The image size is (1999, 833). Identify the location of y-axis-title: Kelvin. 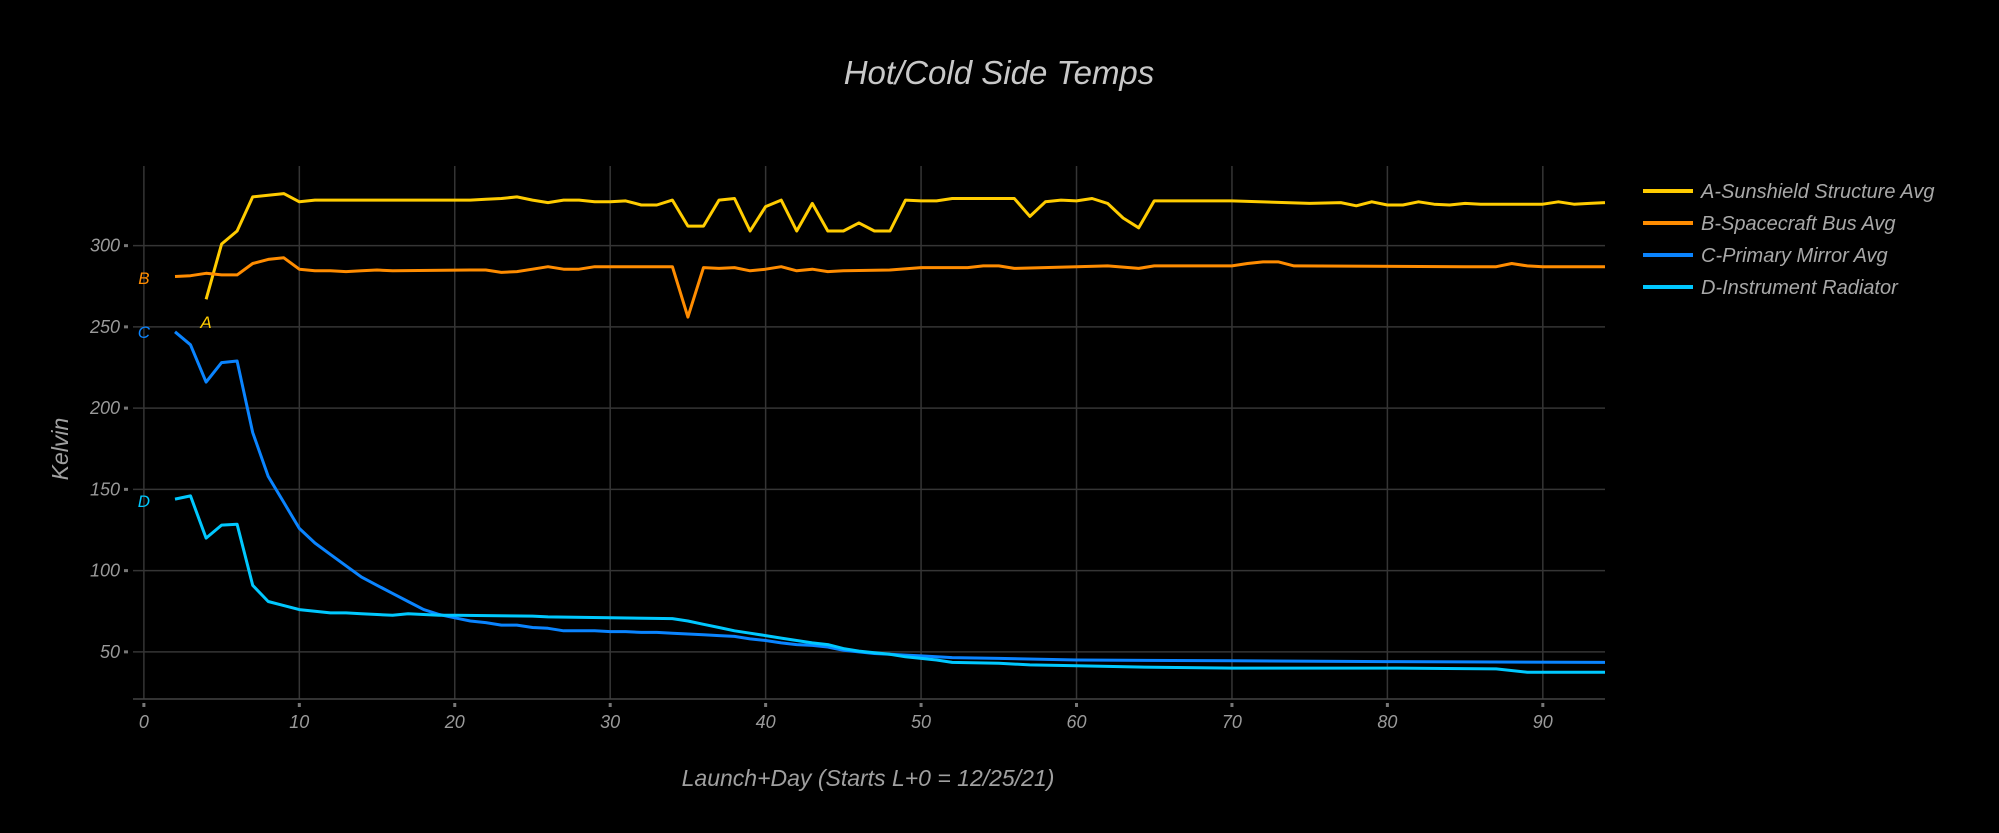
(60, 449).